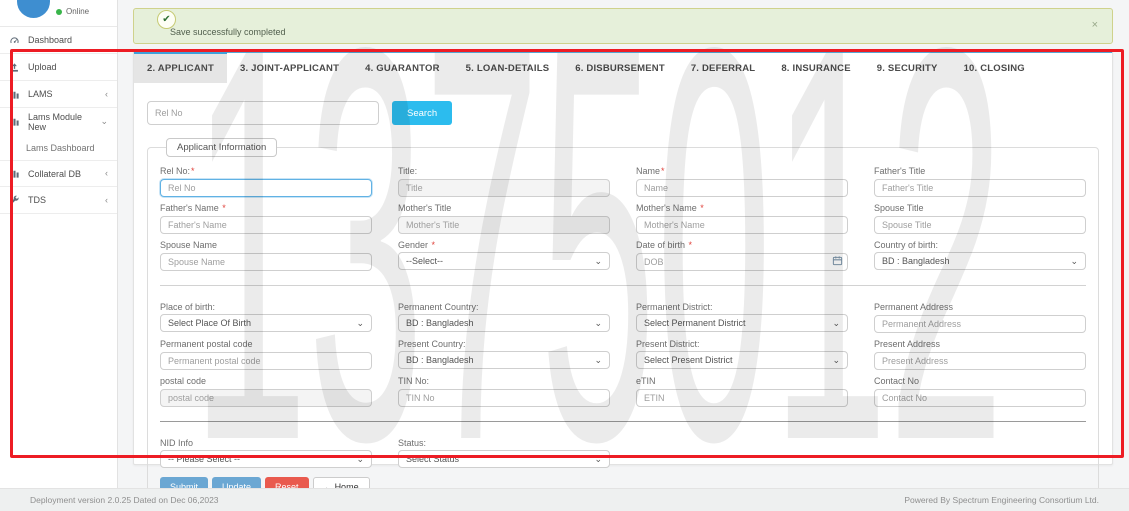  I want to click on field-date-of-birth: Date of birth *, so click(742, 255).